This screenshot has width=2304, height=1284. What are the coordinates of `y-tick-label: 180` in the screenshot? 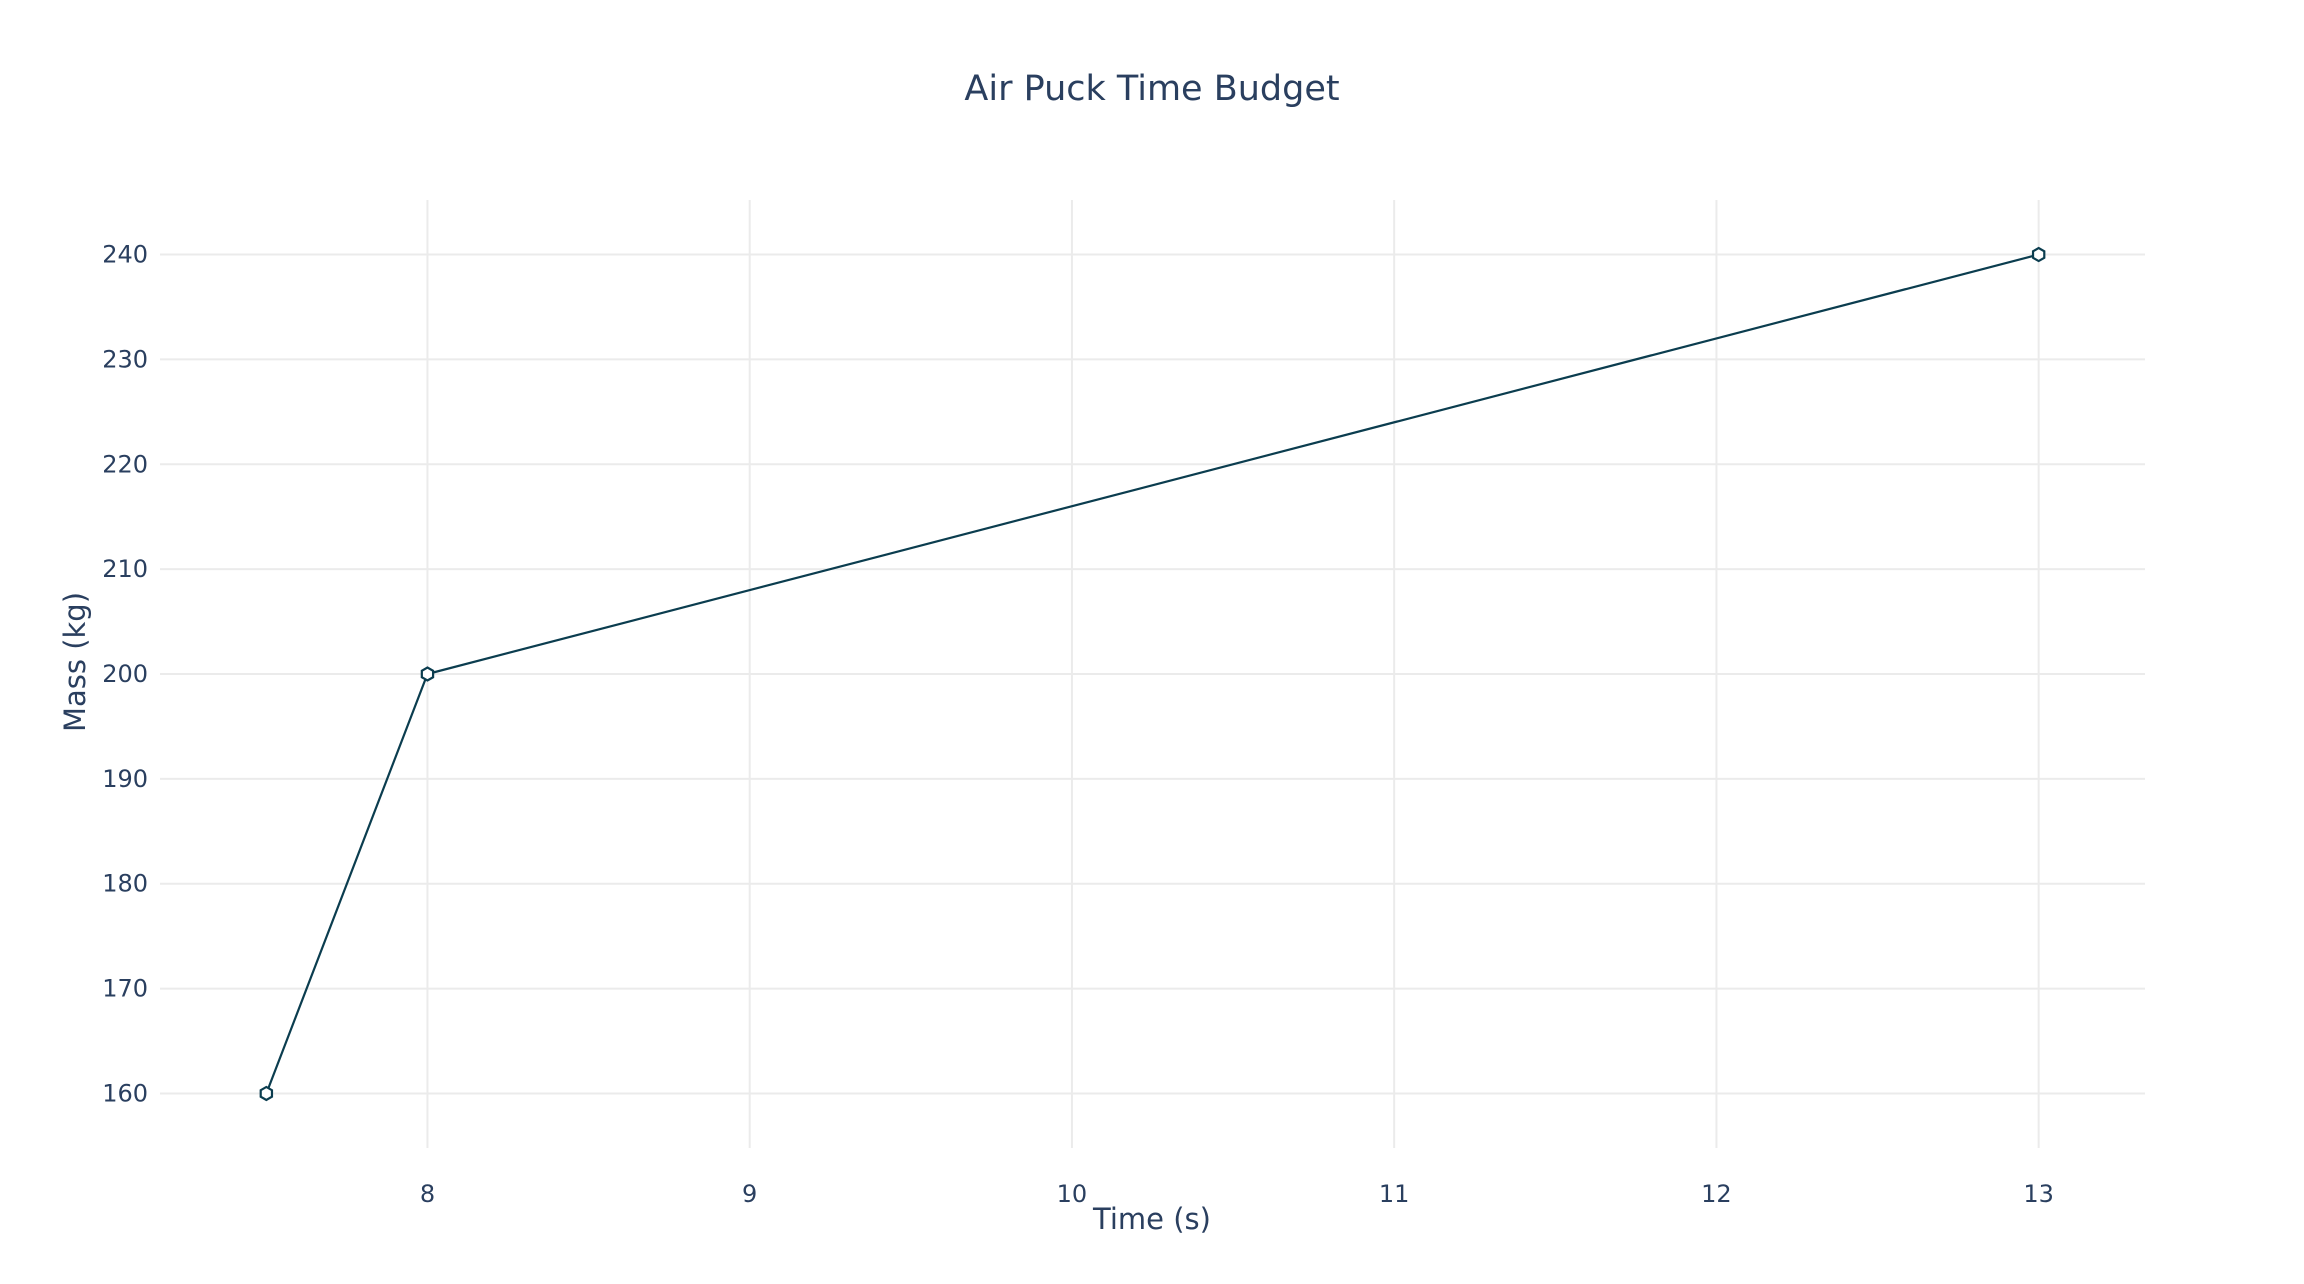 It's located at (125, 884).